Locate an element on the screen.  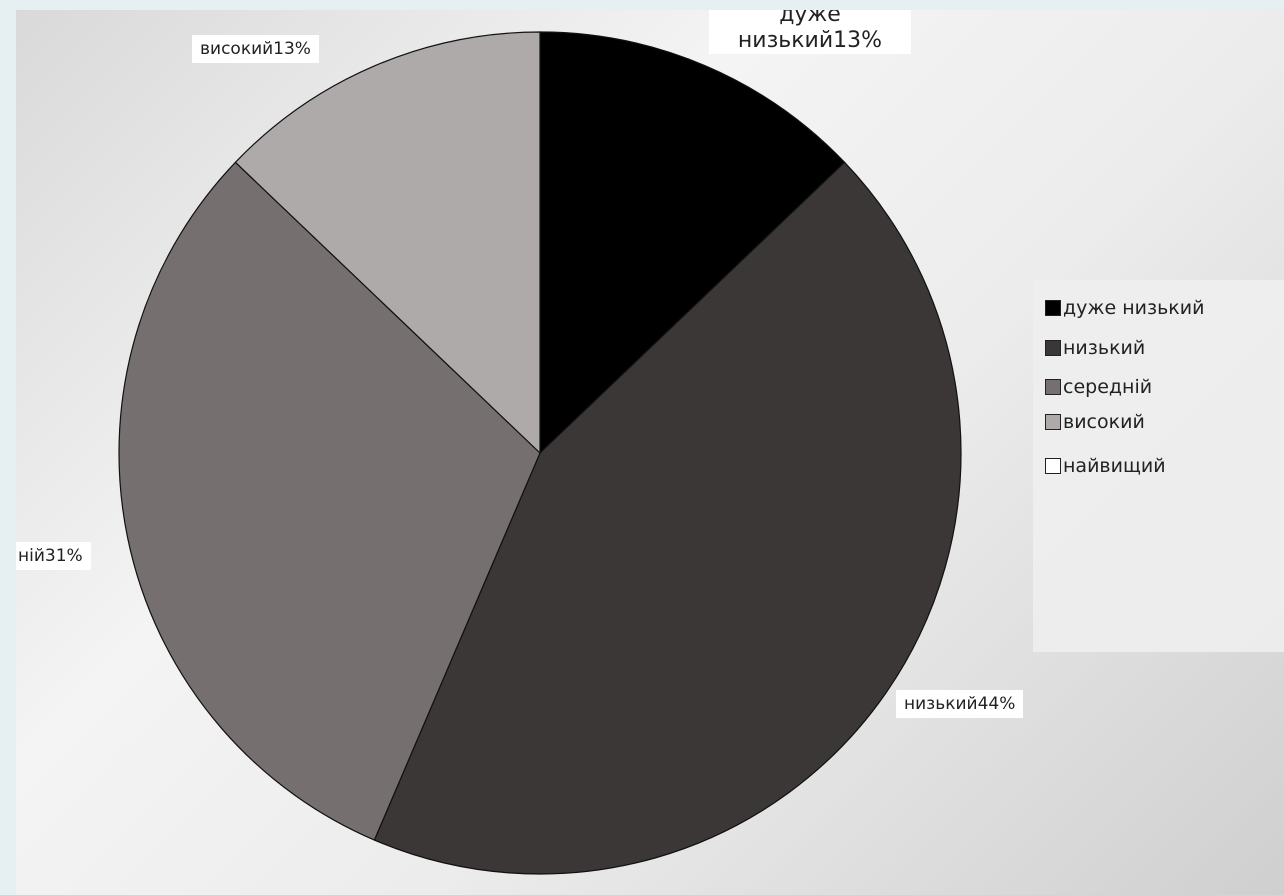
legend-item-low: низький is located at coordinates (1095, 348).